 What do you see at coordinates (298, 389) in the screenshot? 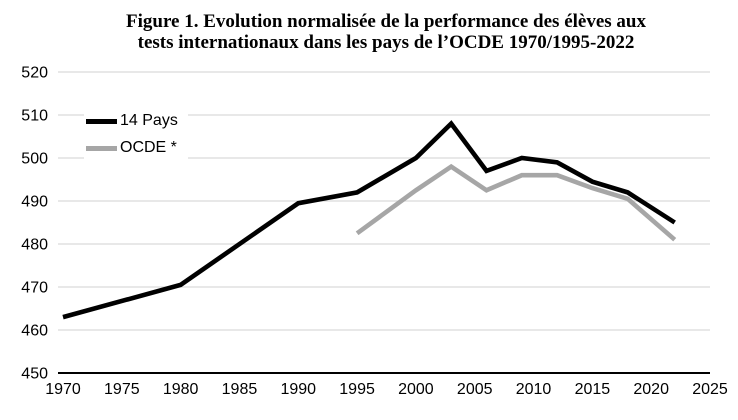
I see `x-tick-label: 1990` at bounding box center [298, 389].